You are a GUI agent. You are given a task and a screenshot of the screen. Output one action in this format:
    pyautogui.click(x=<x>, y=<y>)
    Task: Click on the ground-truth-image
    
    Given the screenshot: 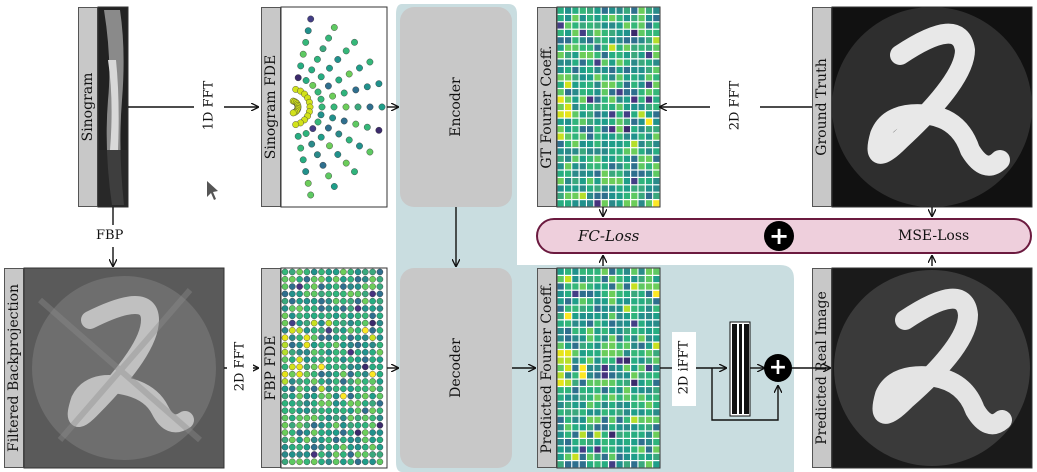 What is the action you would take?
    pyautogui.click(x=932, y=107)
    